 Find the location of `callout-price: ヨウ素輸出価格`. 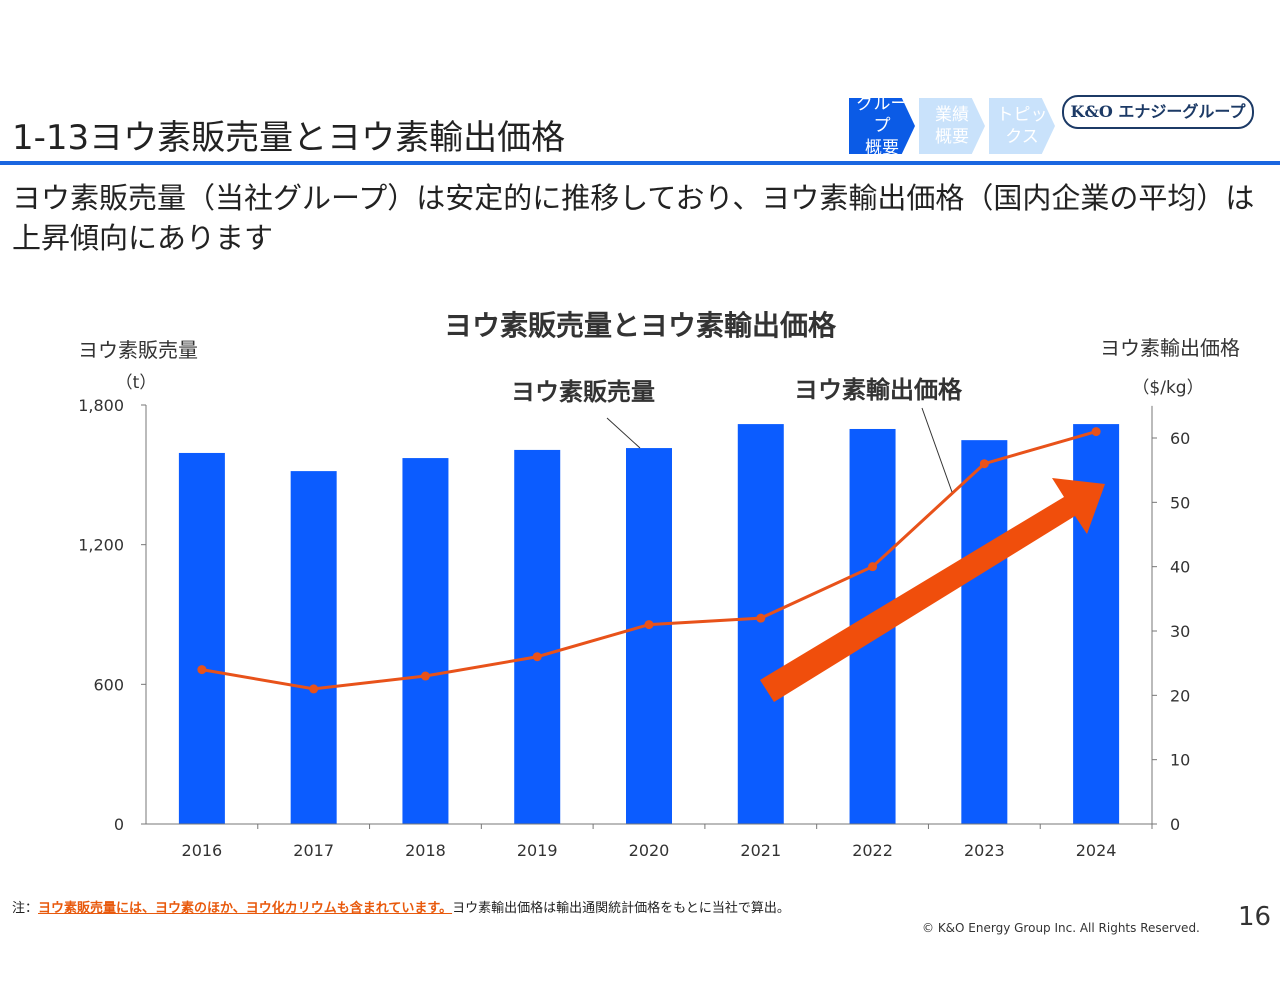

callout-price: ヨウ素輸出価格 is located at coordinates (878, 390).